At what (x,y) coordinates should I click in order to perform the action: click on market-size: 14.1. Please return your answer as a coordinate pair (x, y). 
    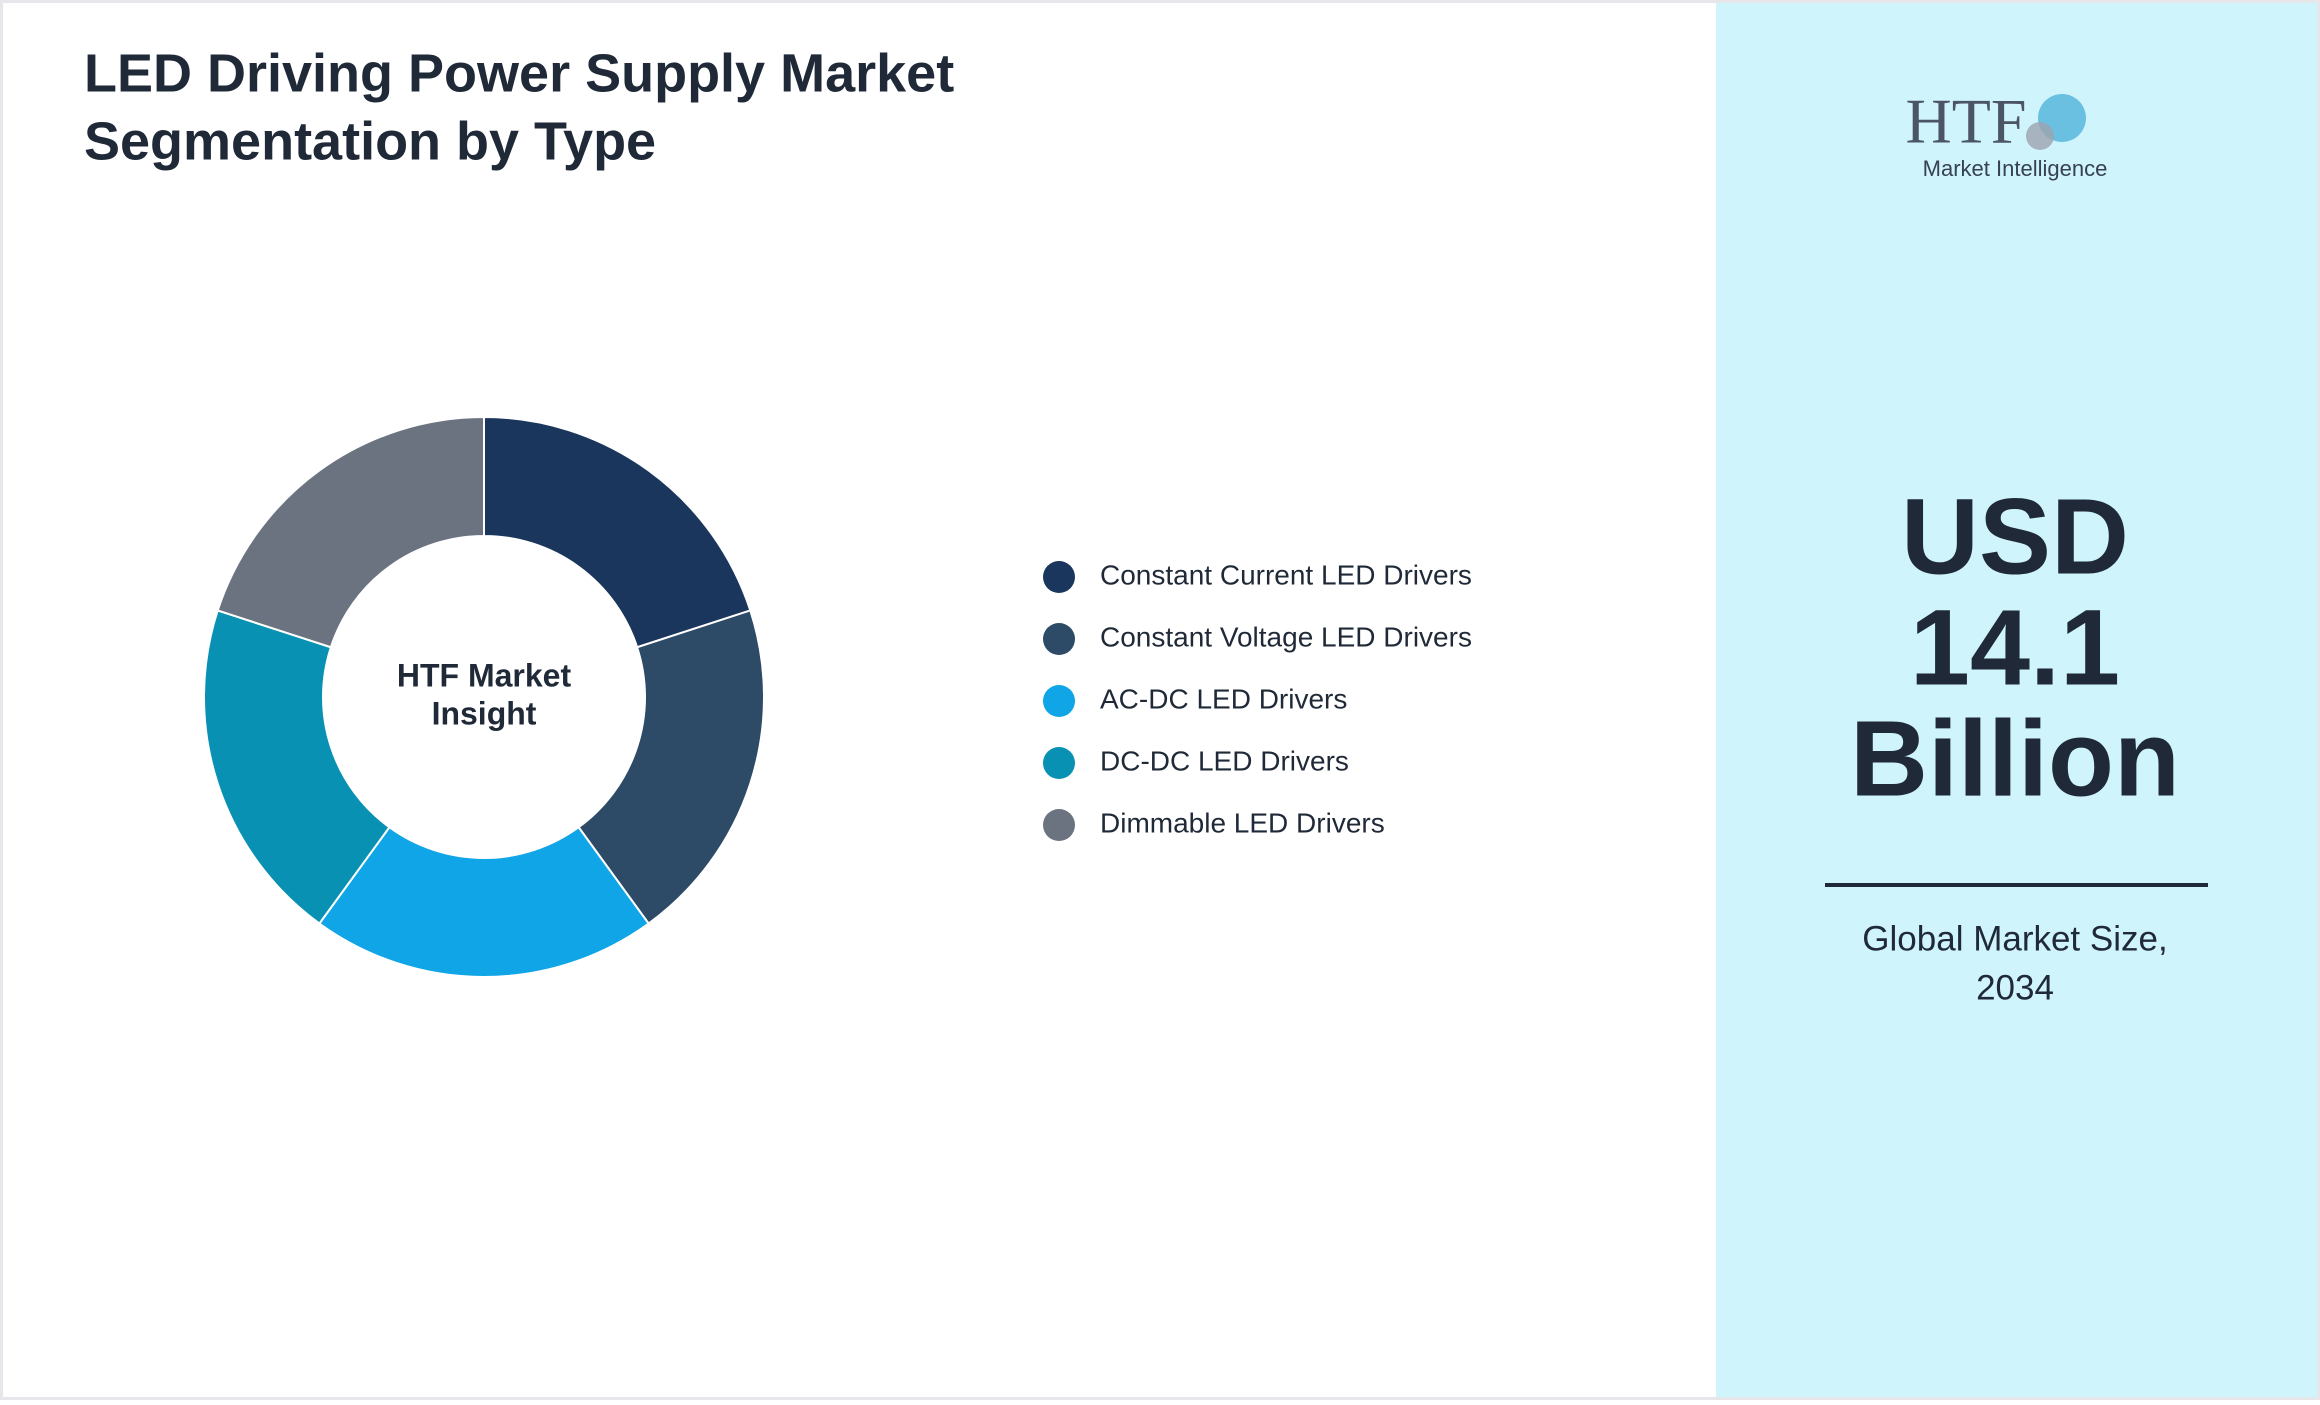
    Looking at the image, I should click on (2015, 647).